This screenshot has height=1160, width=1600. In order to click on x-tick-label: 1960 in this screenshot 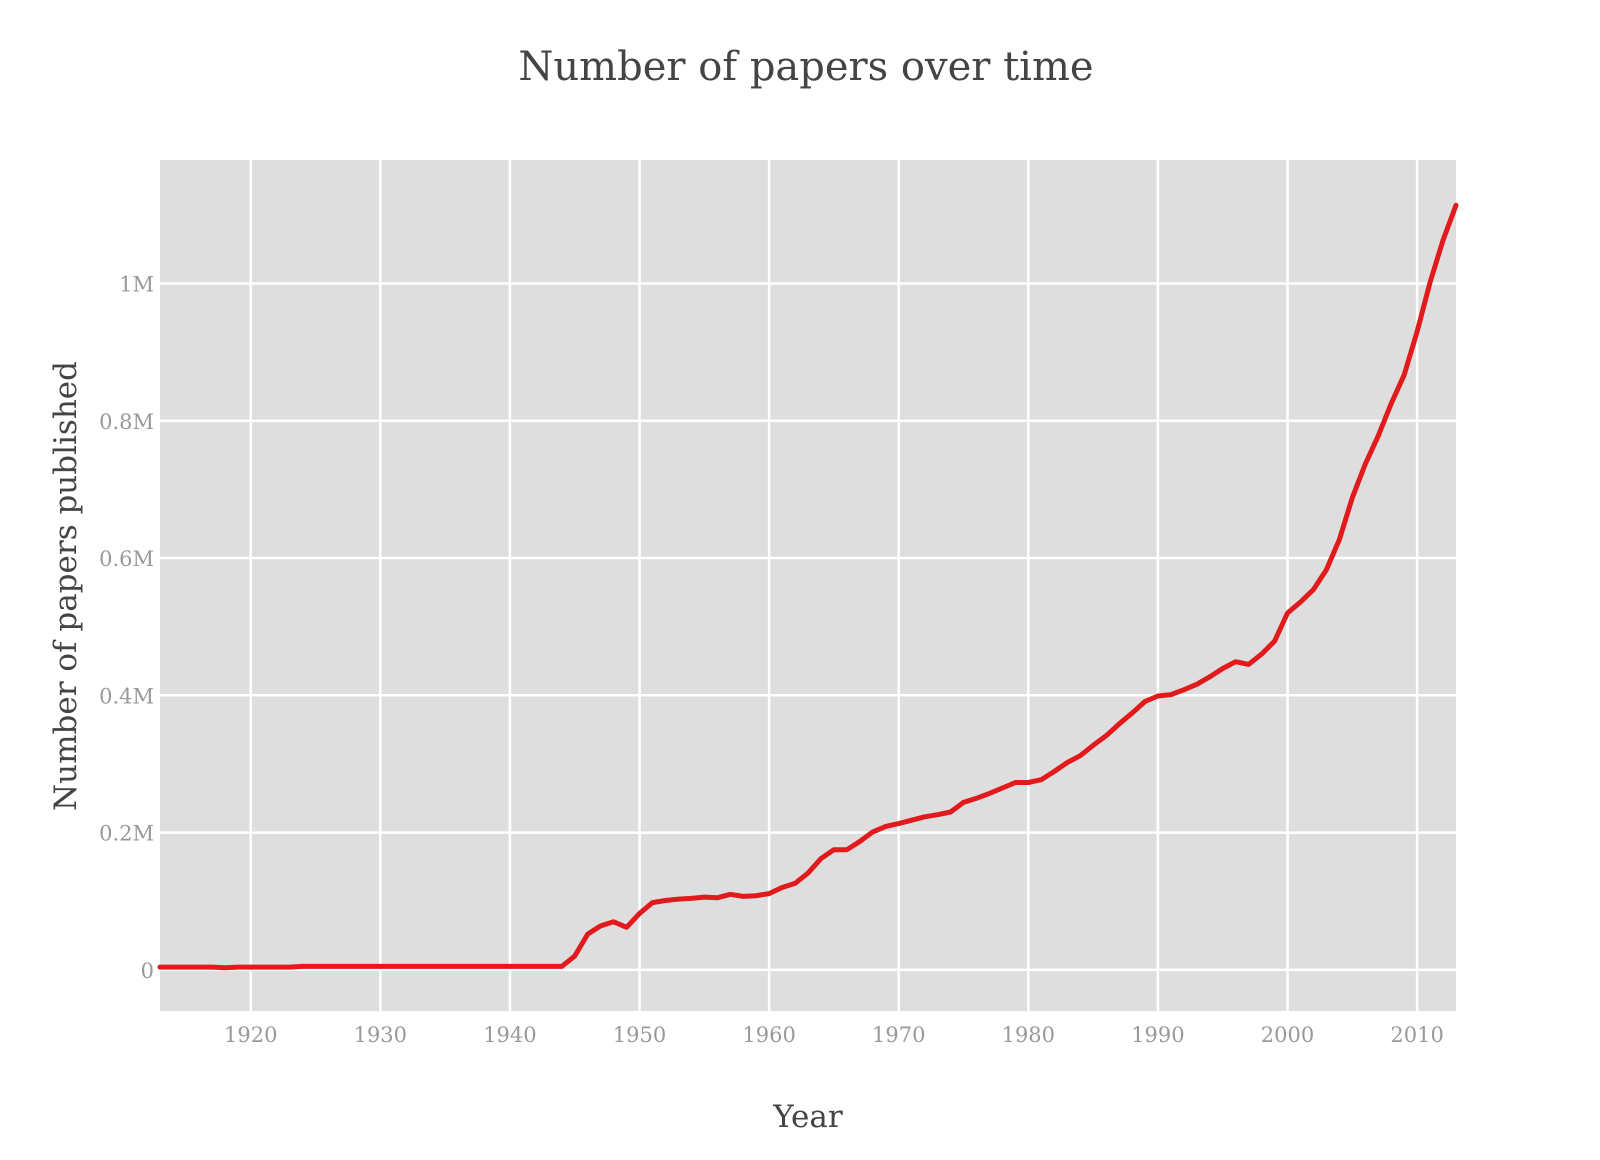, I will do `click(768, 1035)`.